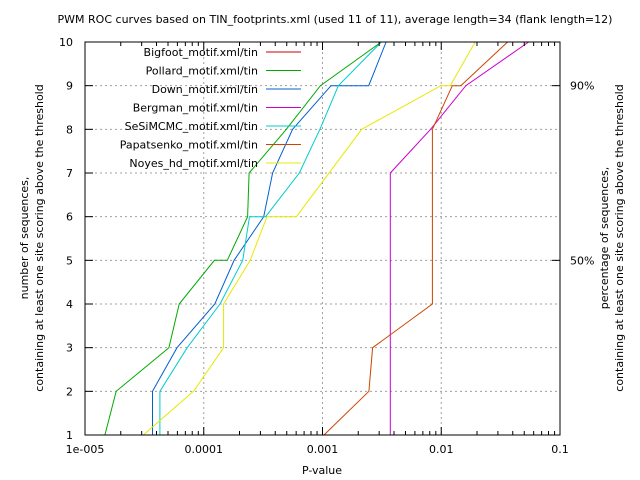 This screenshot has width=640, height=480. Describe the element at coordinates (69, 304) in the screenshot. I see `y-tick-label: 4` at that location.